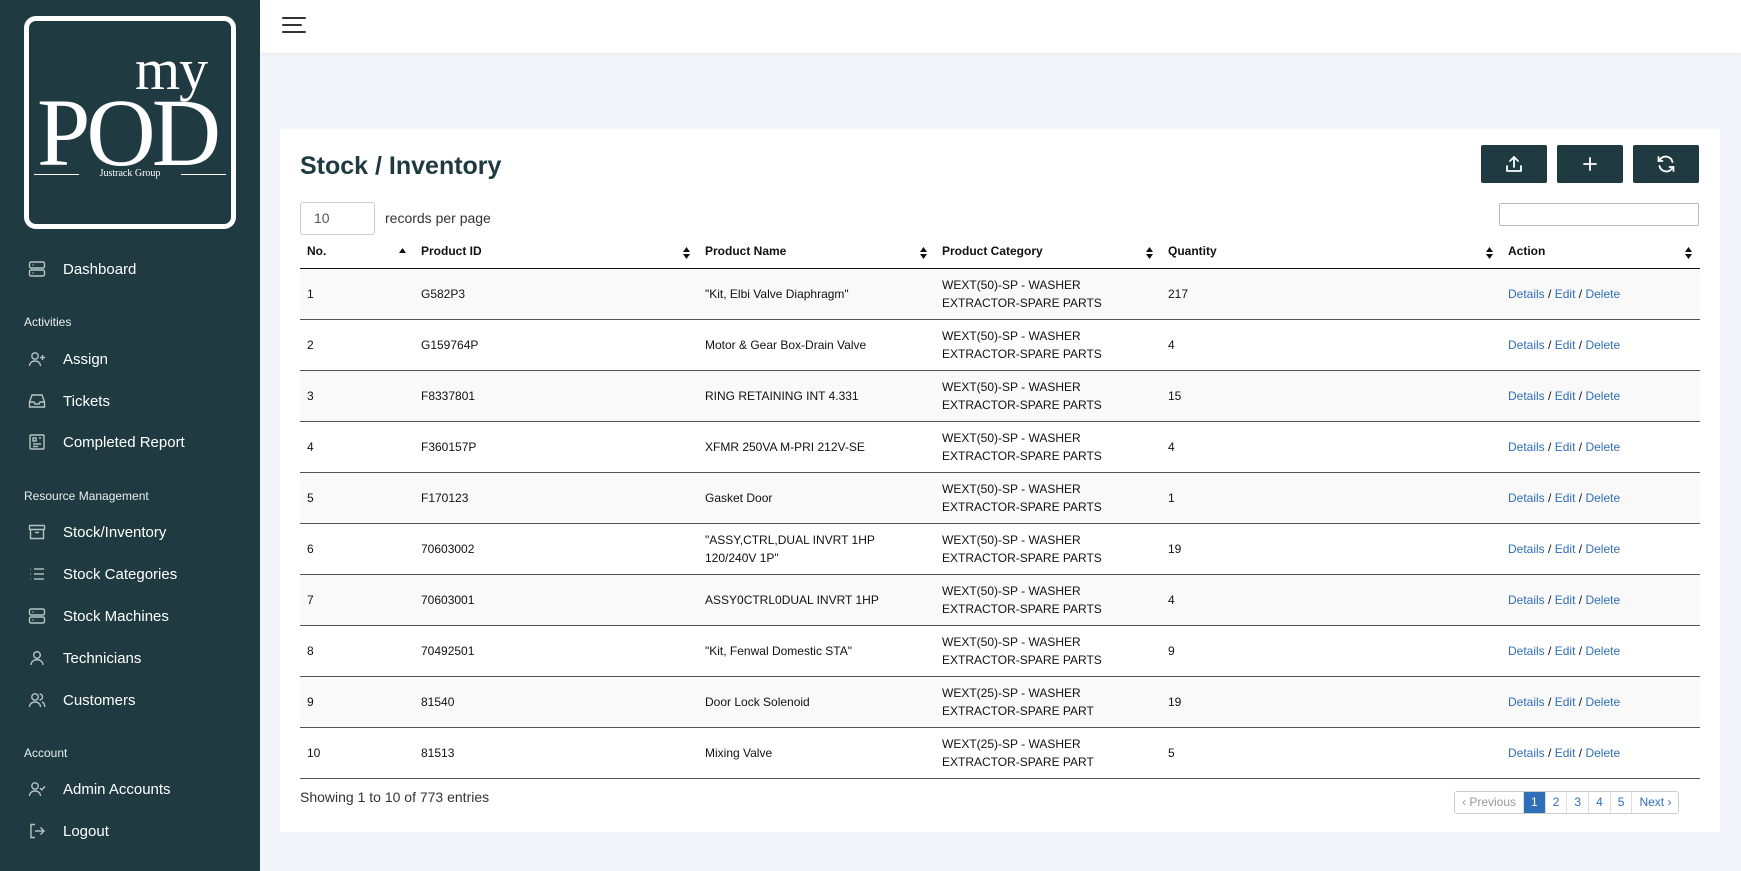 Image resolution: width=1741 pixels, height=871 pixels. I want to click on cell-no: 6, so click(357, 549).